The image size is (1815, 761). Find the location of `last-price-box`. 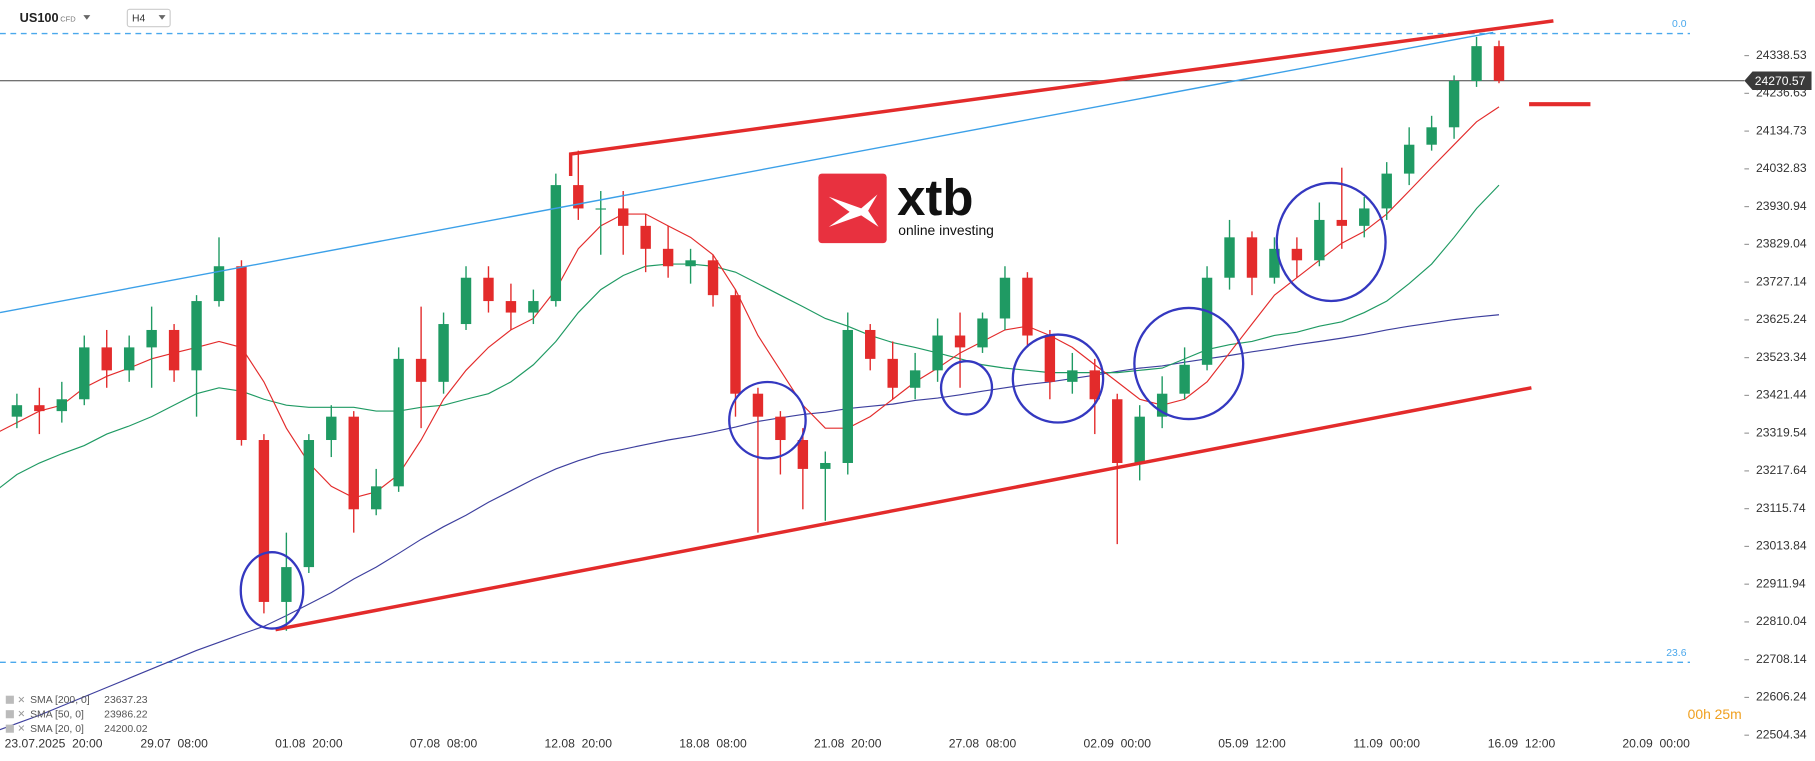

last-price-box is located at coordinates (1778, 81).